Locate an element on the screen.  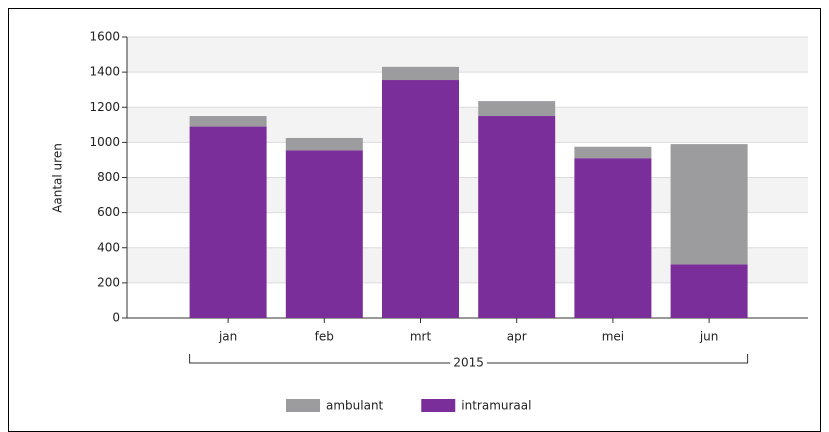
x-tick-label: feb is located at coordinates (324, 337).